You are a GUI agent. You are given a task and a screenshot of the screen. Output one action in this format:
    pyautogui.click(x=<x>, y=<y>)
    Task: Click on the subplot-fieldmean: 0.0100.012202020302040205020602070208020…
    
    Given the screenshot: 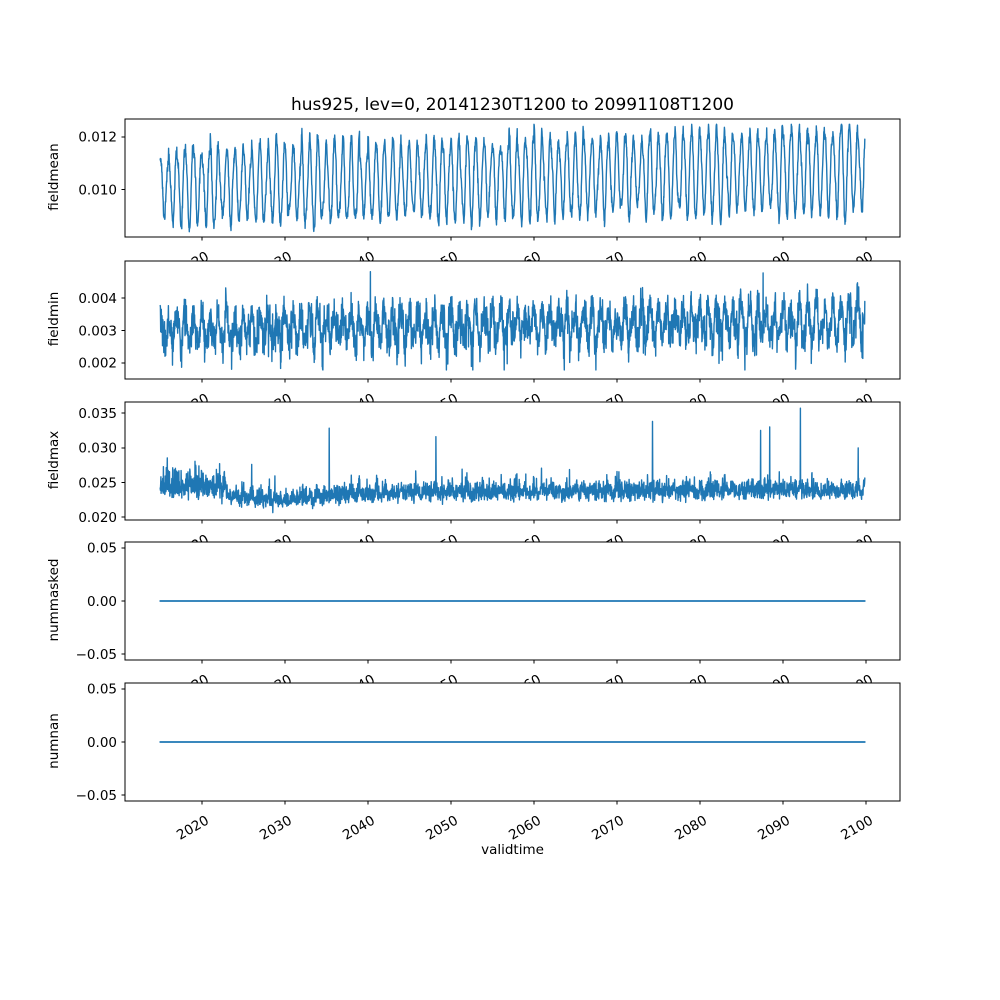 What is the action you would take?
    pyautogui.click(x=489, y=199)
    